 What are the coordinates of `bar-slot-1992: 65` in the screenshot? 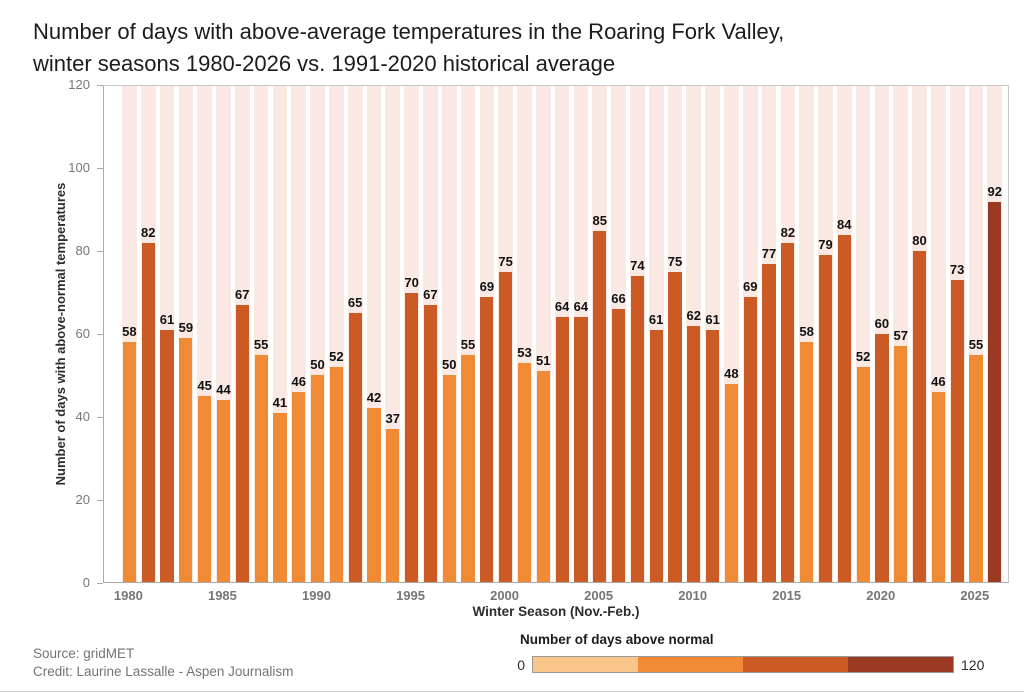 It's located at (355, 334).